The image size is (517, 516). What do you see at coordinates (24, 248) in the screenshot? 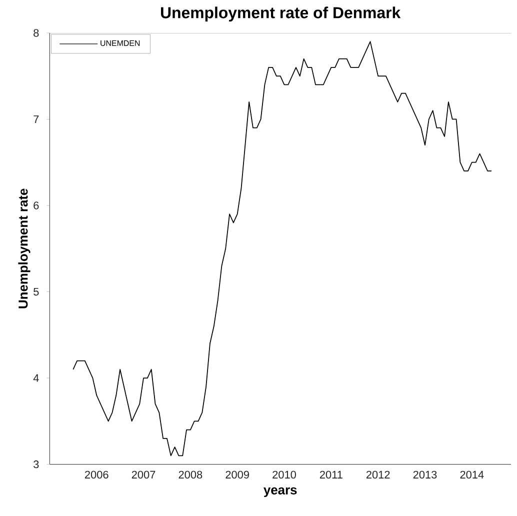
I see `y-axis-title: Unemployment rate` at bounding box center [24, 248].